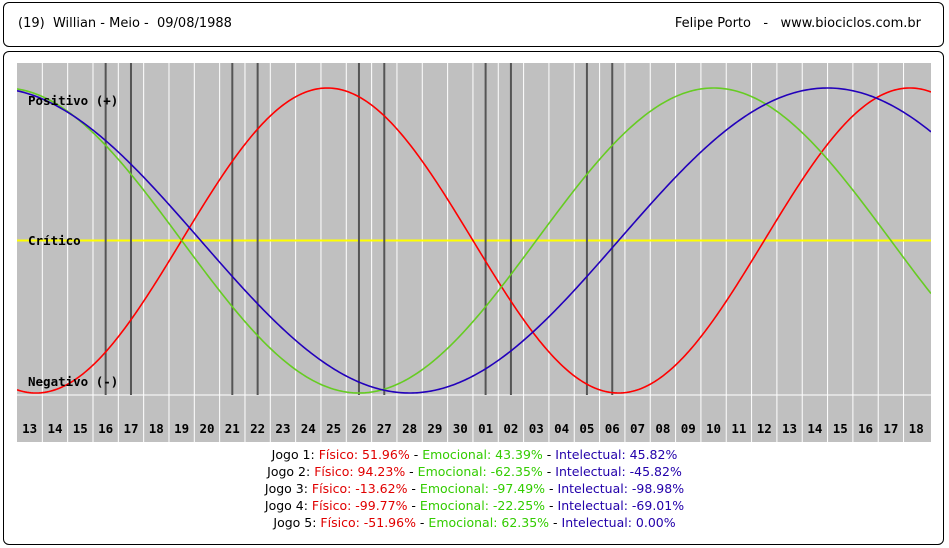  Describe the element at coordinates (713, 428) in the screenshot. I see `day-tick-label: 10` at that location.